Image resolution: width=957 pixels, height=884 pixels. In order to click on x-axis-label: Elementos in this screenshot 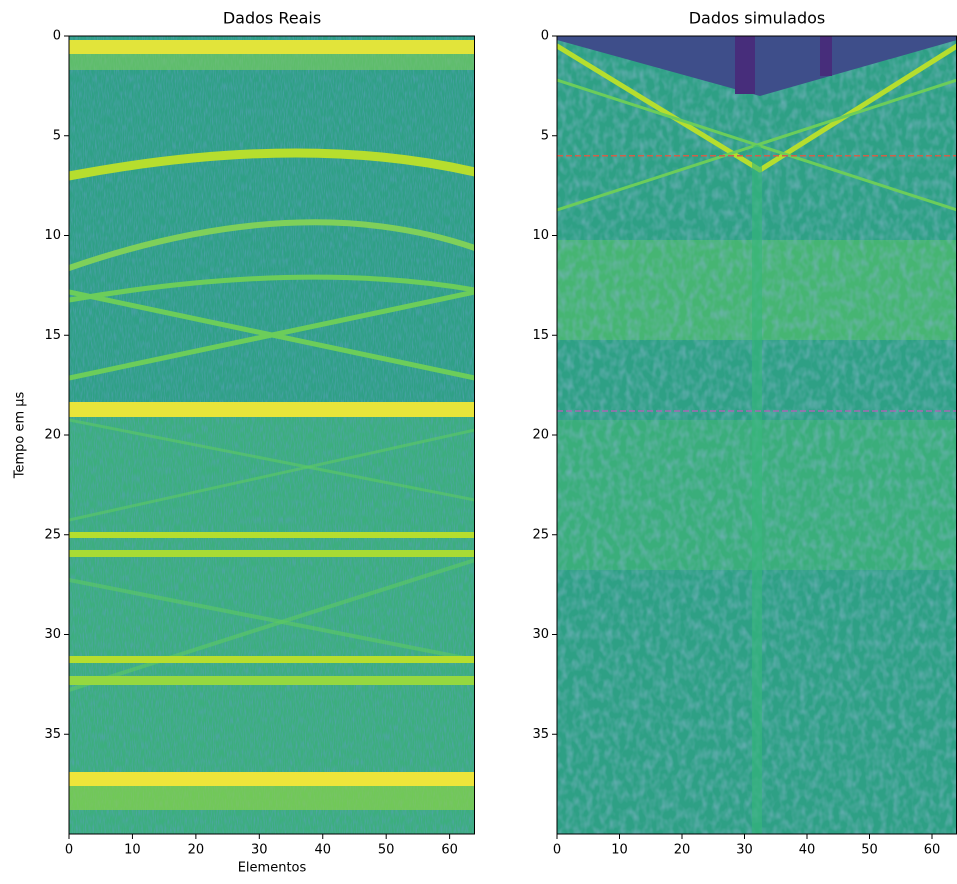, I will do `click(272, 868)`.